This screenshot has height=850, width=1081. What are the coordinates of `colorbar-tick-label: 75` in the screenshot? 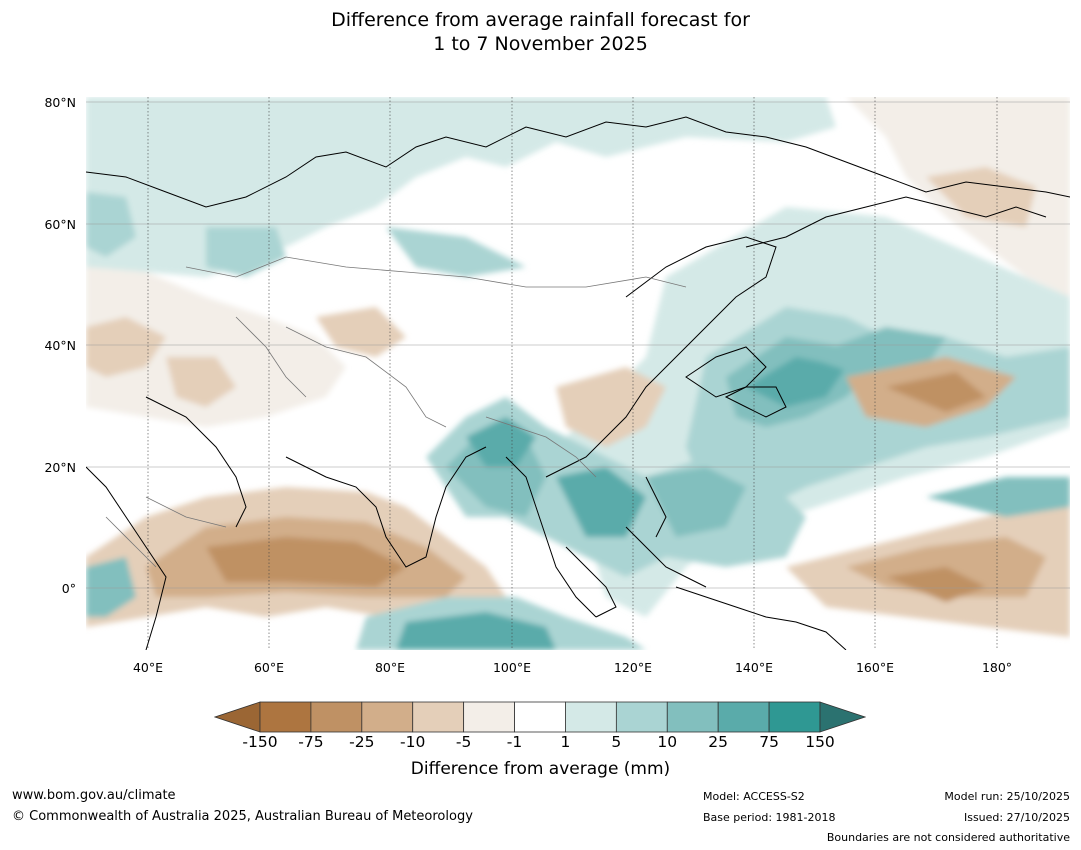 It's located at (769, 742).